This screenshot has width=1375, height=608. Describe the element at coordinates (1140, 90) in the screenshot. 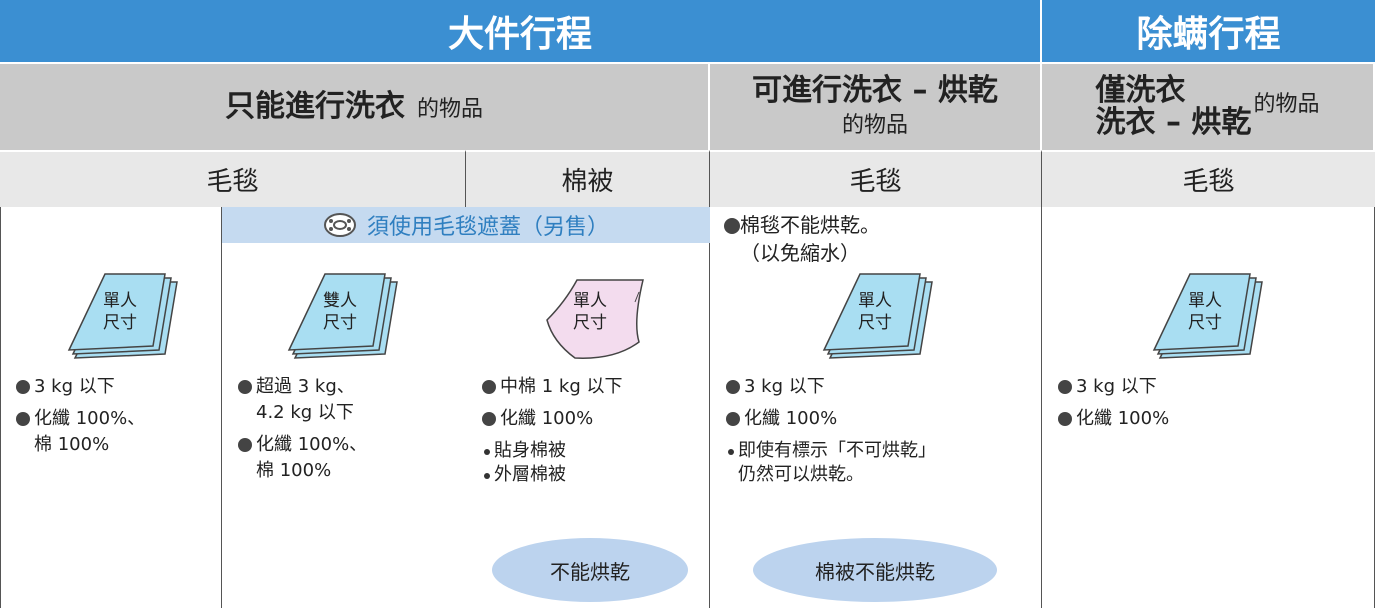

I see `group-bold-line: 僅洗衣` at that location.